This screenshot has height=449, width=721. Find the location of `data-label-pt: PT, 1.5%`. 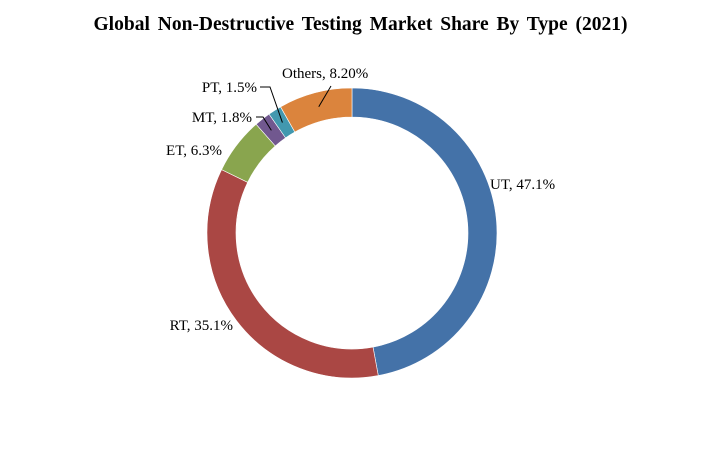

data-label-pt: PT, 1.5% is located at coordinates (229, 88).